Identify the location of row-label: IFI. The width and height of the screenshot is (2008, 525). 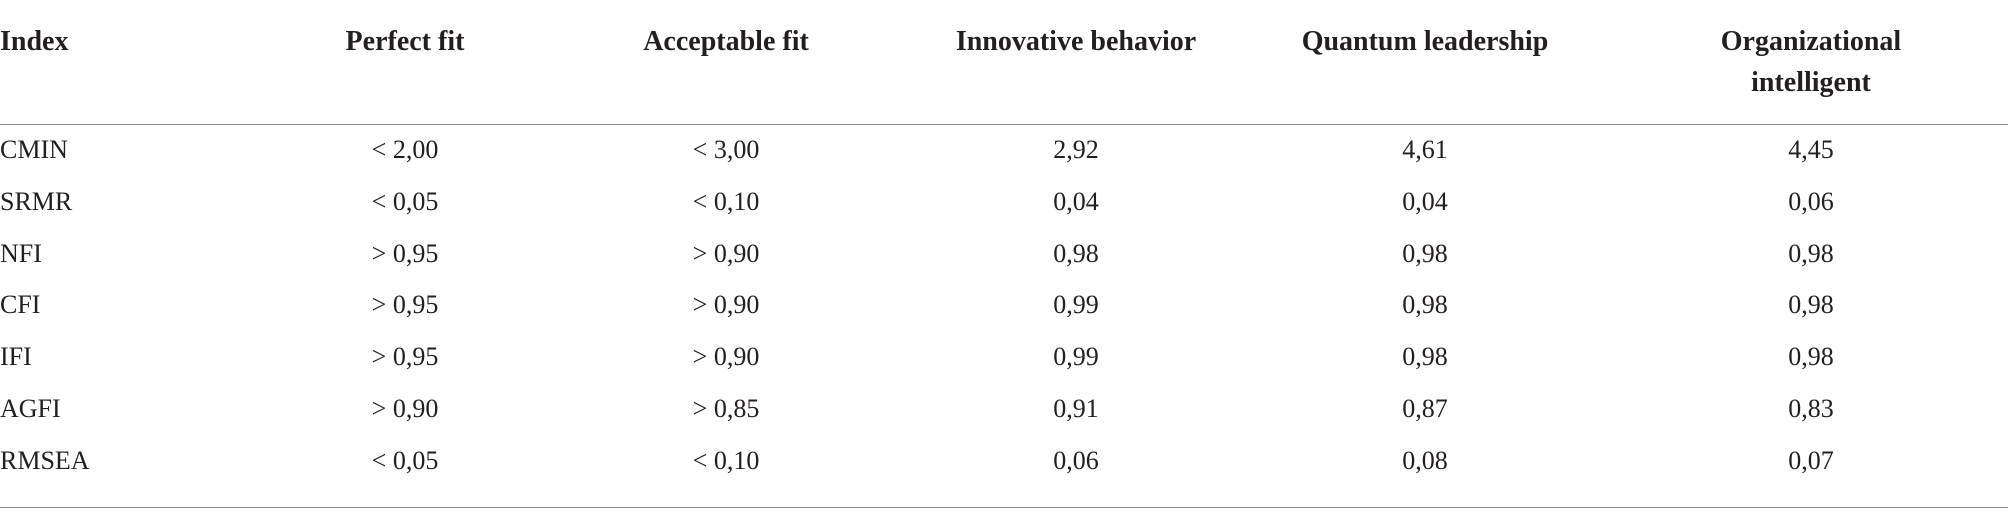
(16, 357).